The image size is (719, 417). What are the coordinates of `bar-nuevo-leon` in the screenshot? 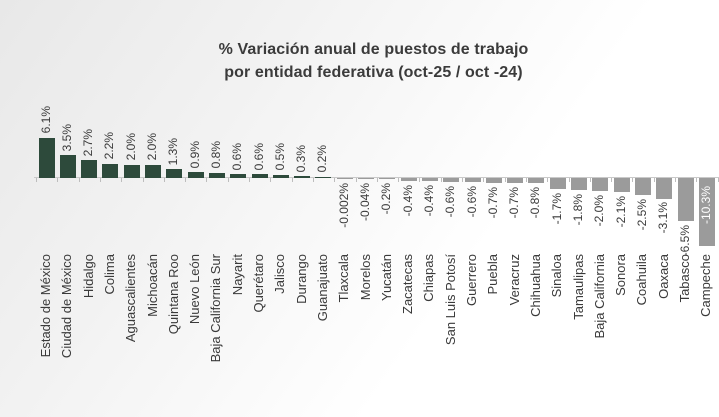 It's located at (195, 175).